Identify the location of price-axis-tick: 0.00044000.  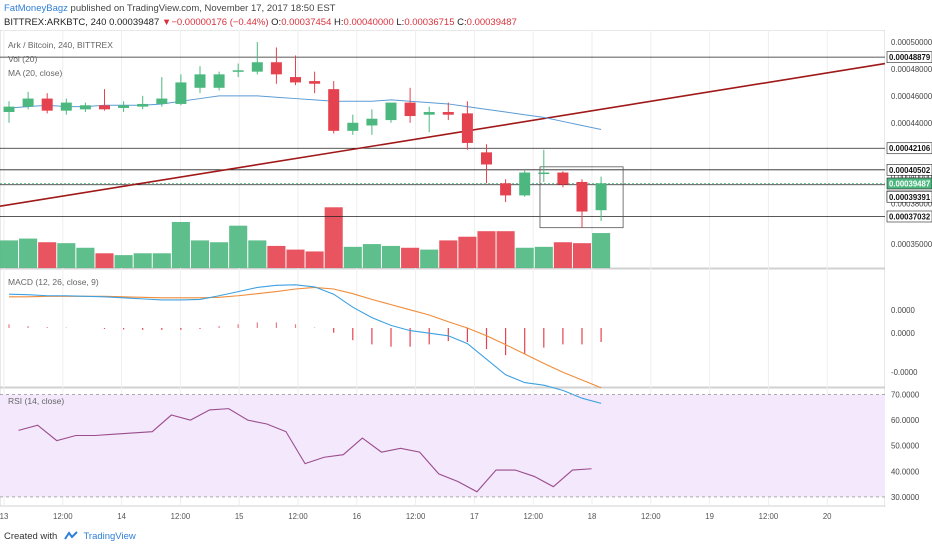
(911, 123).